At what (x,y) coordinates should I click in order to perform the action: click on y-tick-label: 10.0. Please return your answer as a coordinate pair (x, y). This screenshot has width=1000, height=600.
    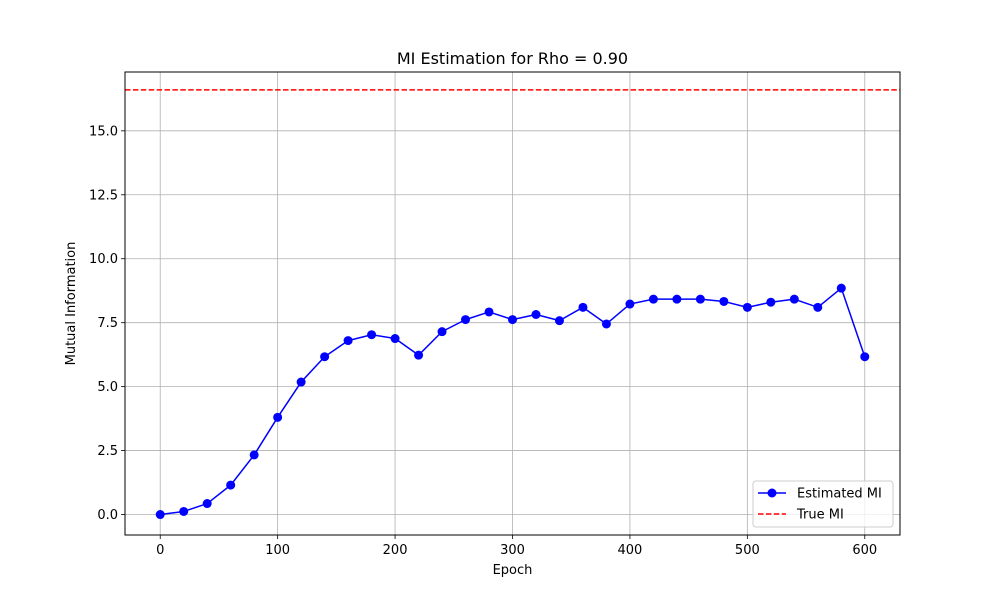
    Looking at the image, I should click on (103, 259).